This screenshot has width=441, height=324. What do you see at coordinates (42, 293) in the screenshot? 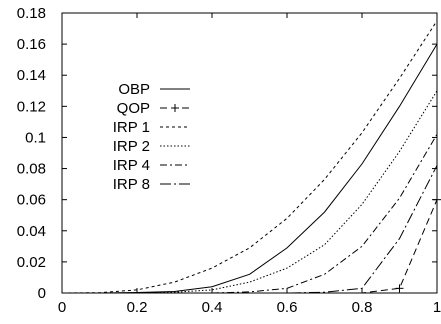
I see `y-tick-label: 0` at bounding box center [42, 293].